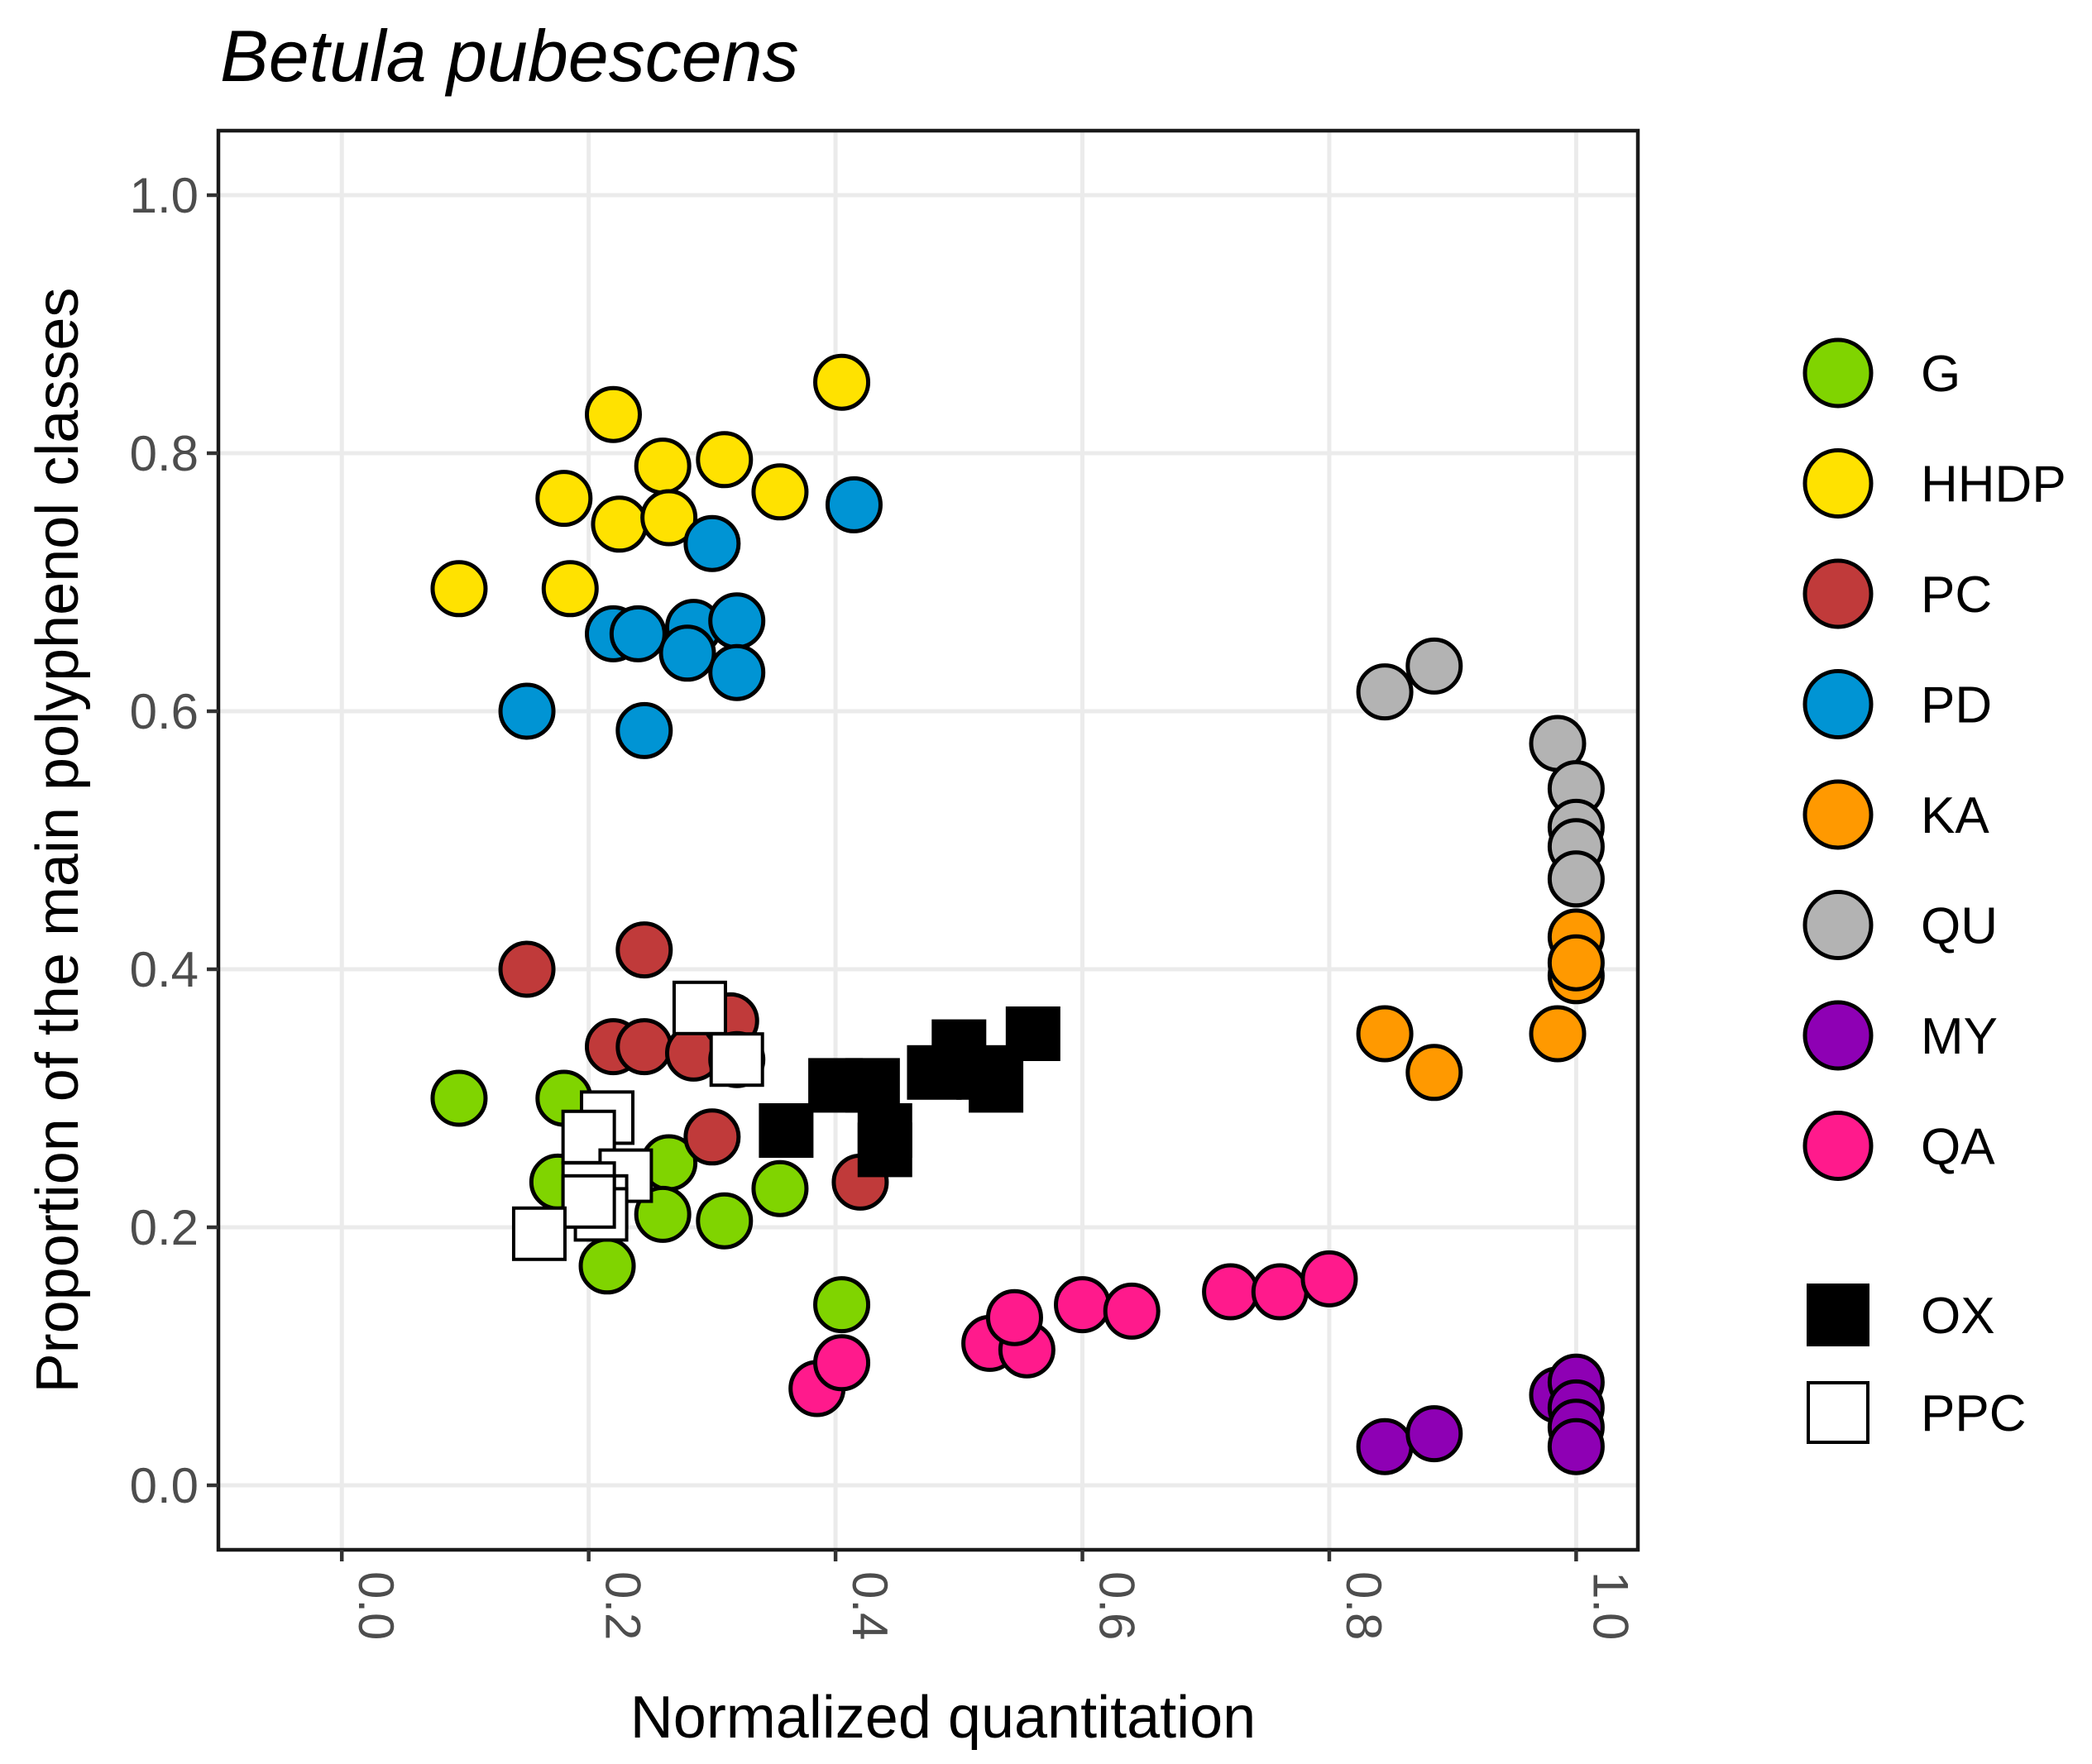 The height and width of the screenshot is (1764, 2092). I want to click on x-tick-label: 1.0, so click(1610, 1605).